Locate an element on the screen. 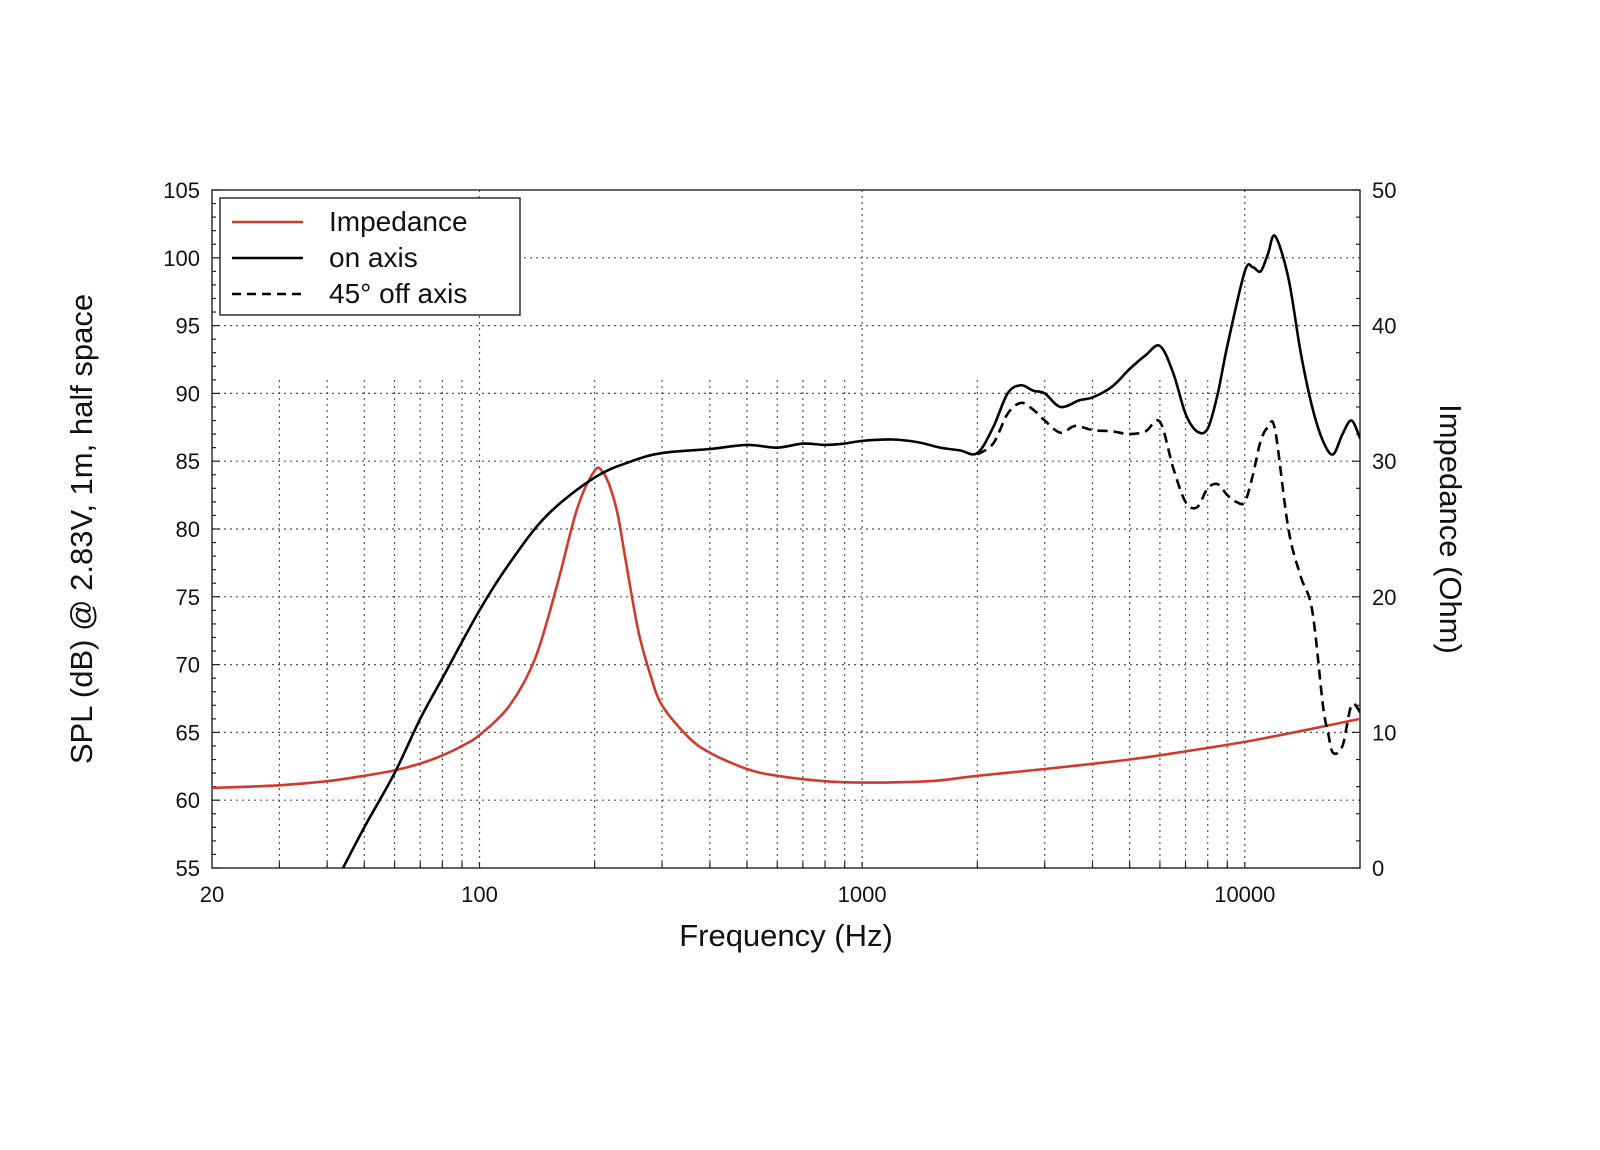  legend: Impedance on axis 45° off axis is located at coordinates (370, 256).